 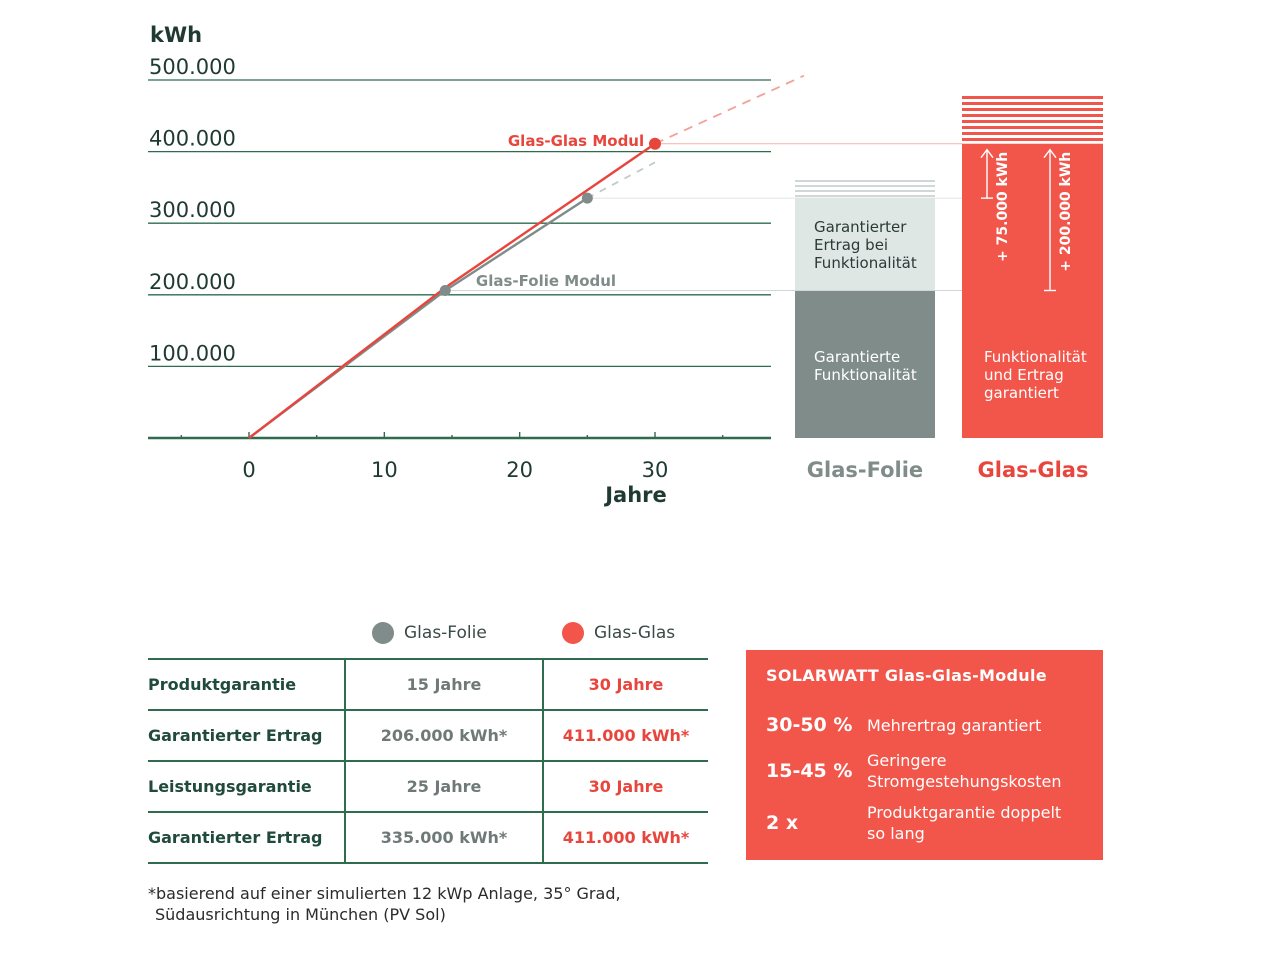 I want to click on y-axis-label: kWh, so click(x=176, y=35).